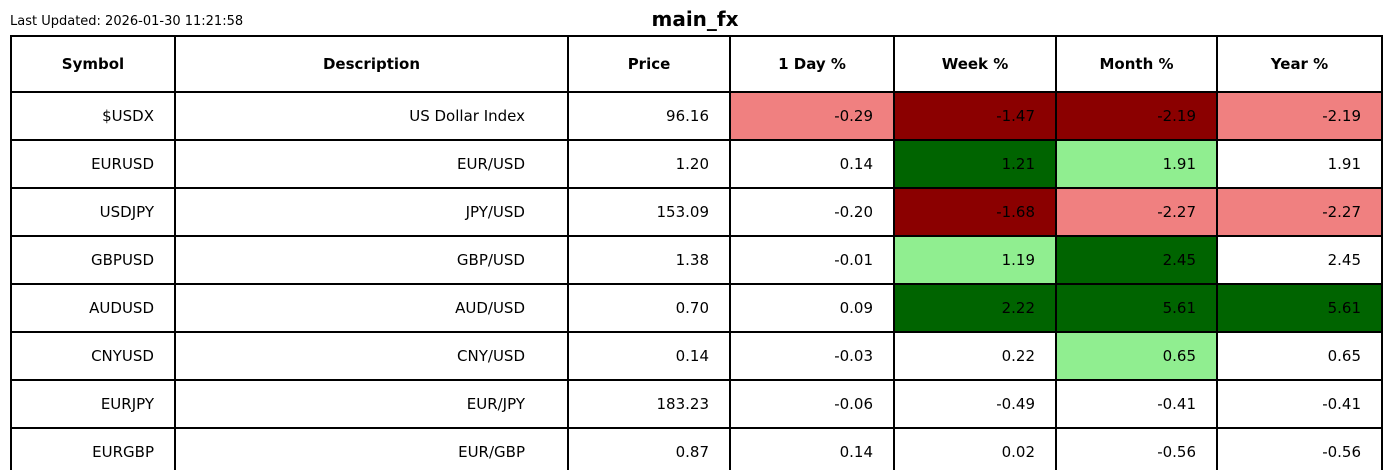  Describe the element at coordinates (1136, 212) in the screenshot. I see `cell-month-pct: -2.27` at that location.